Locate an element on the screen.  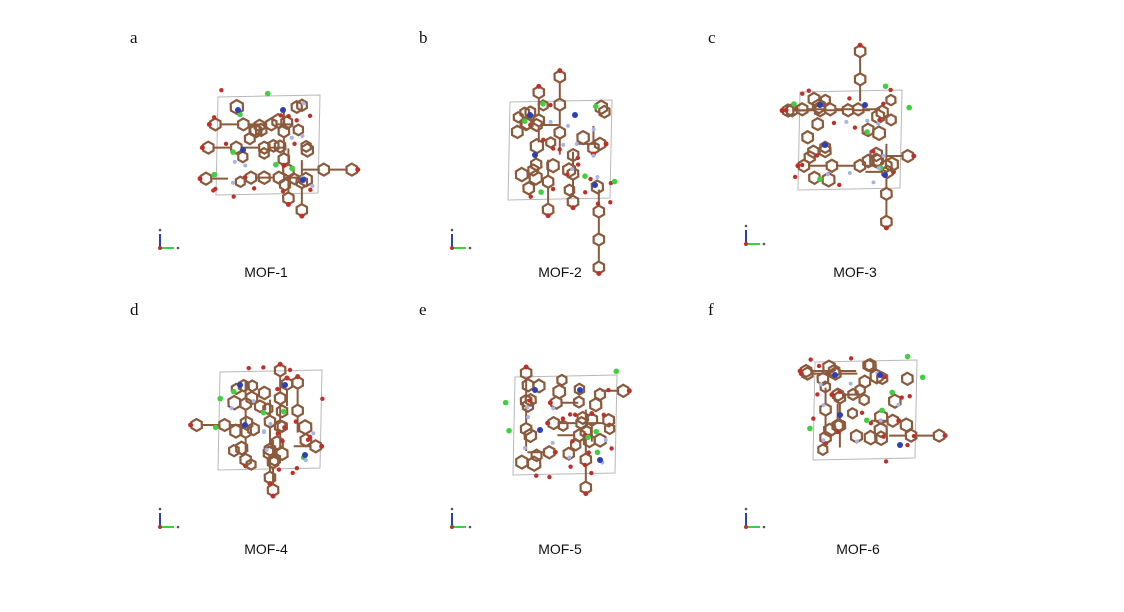
panel-letter-f: f is located at coordinates (711, 309).